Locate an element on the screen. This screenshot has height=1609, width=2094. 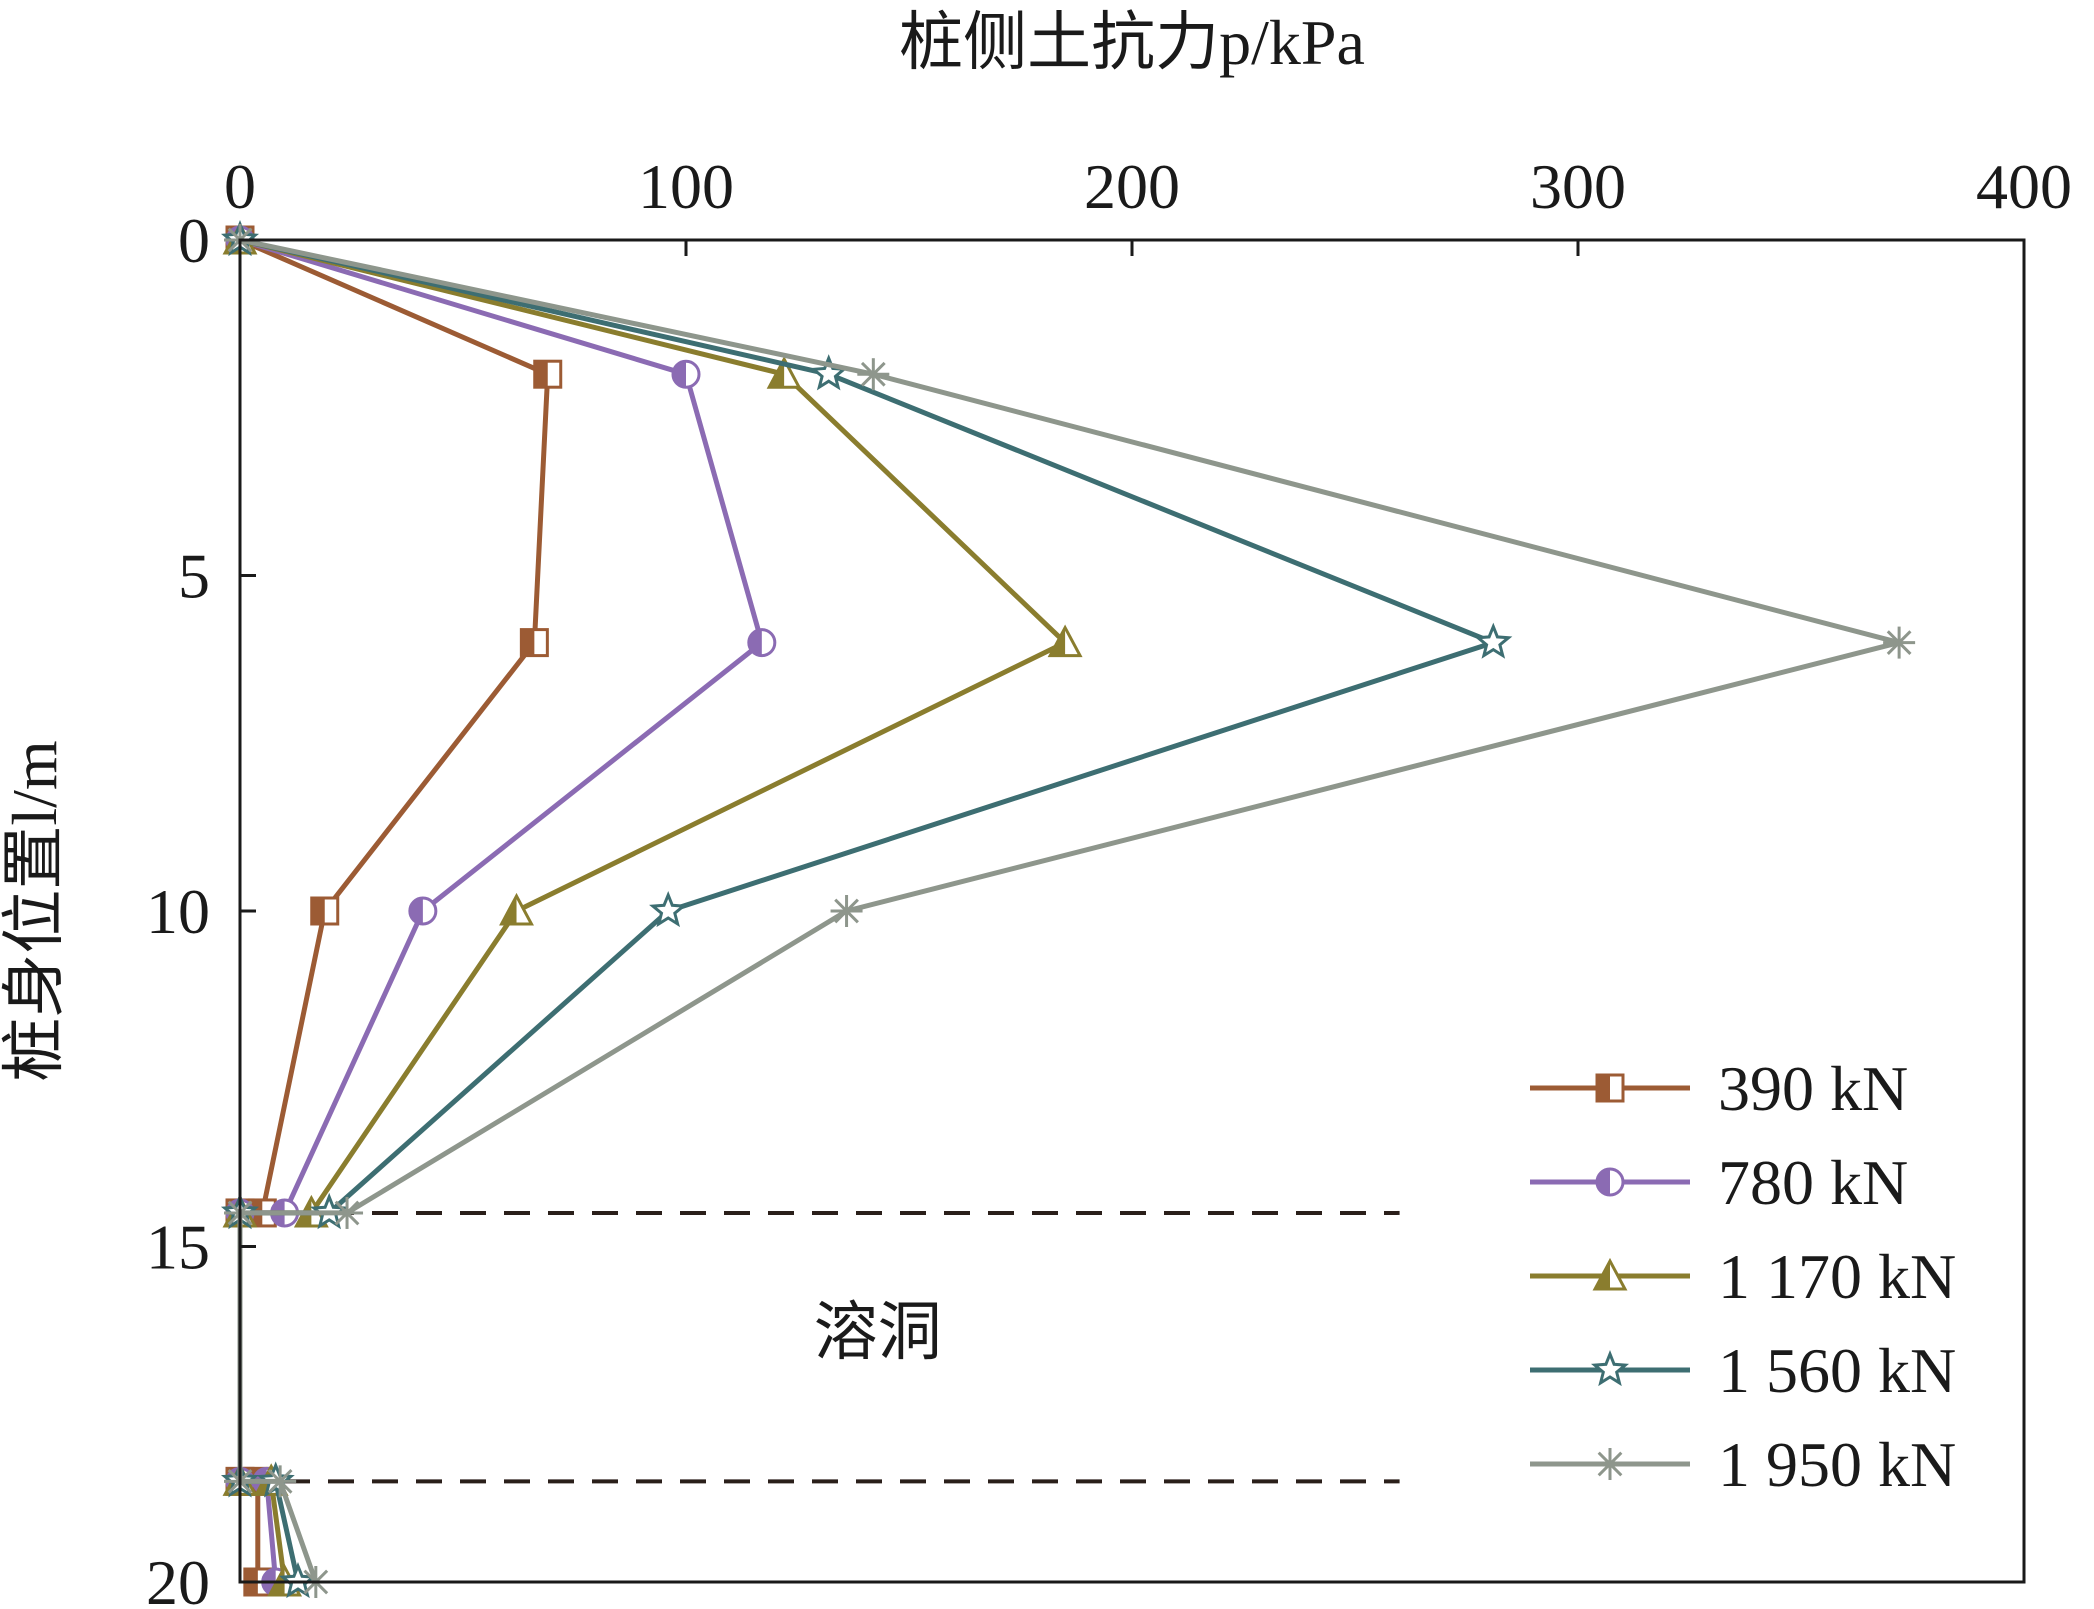
y-tick-label: 15 is located at coordinates (178, 1247).